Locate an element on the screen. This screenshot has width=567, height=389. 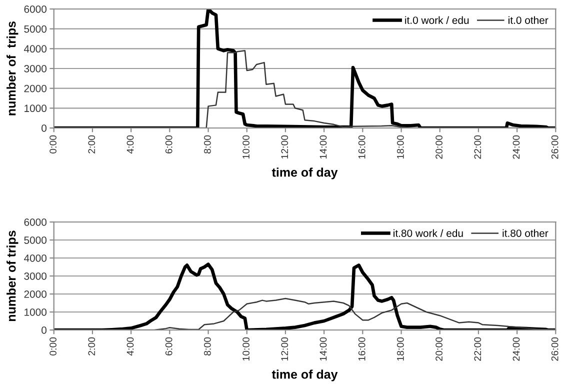
legend-label: it.80 work / edu is located at coordinates (428, 233).